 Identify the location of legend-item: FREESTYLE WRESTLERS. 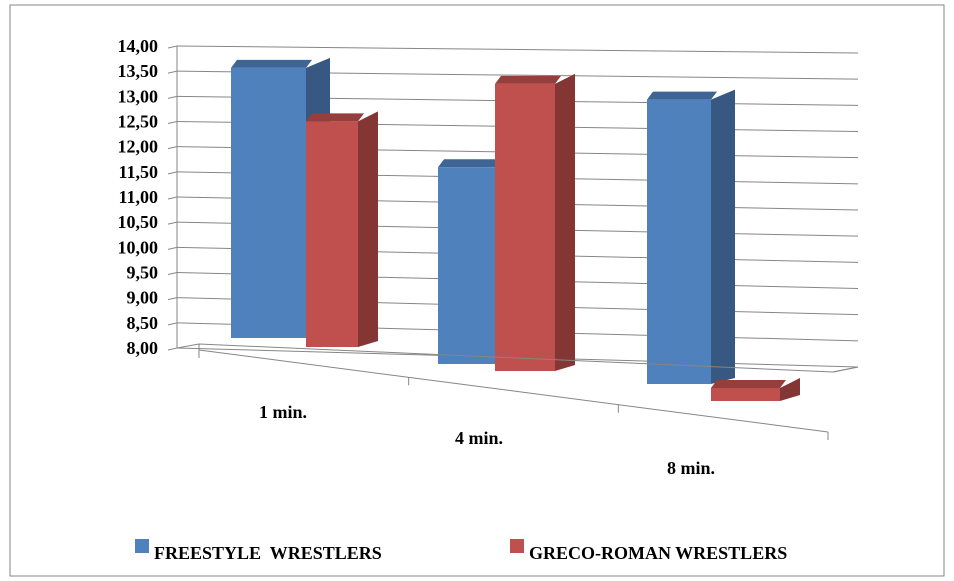
(258, 551).